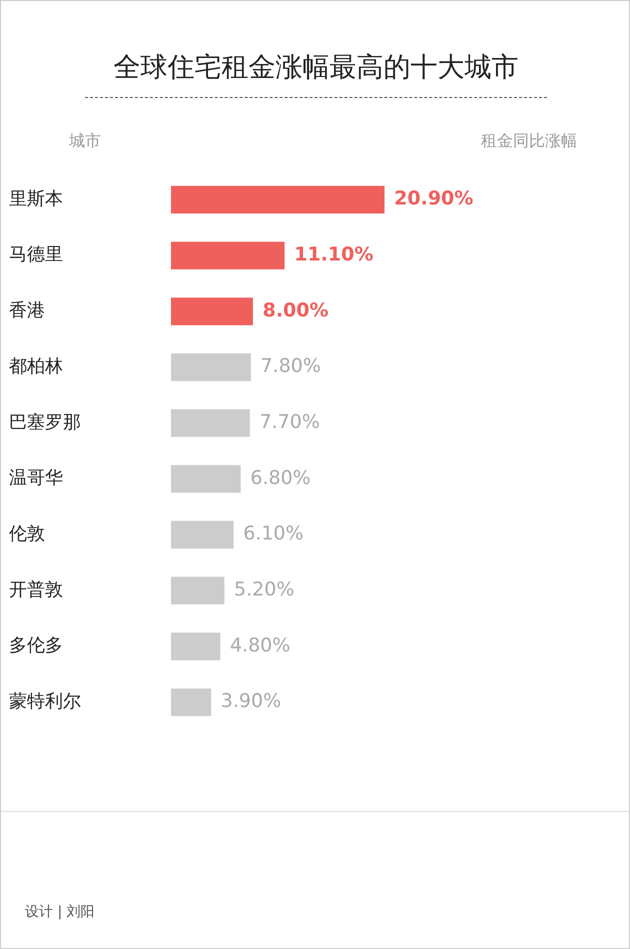  Describe the element at coordinates (280, 477) in the screenshot. I see `data-label: 6.80%` at that location.